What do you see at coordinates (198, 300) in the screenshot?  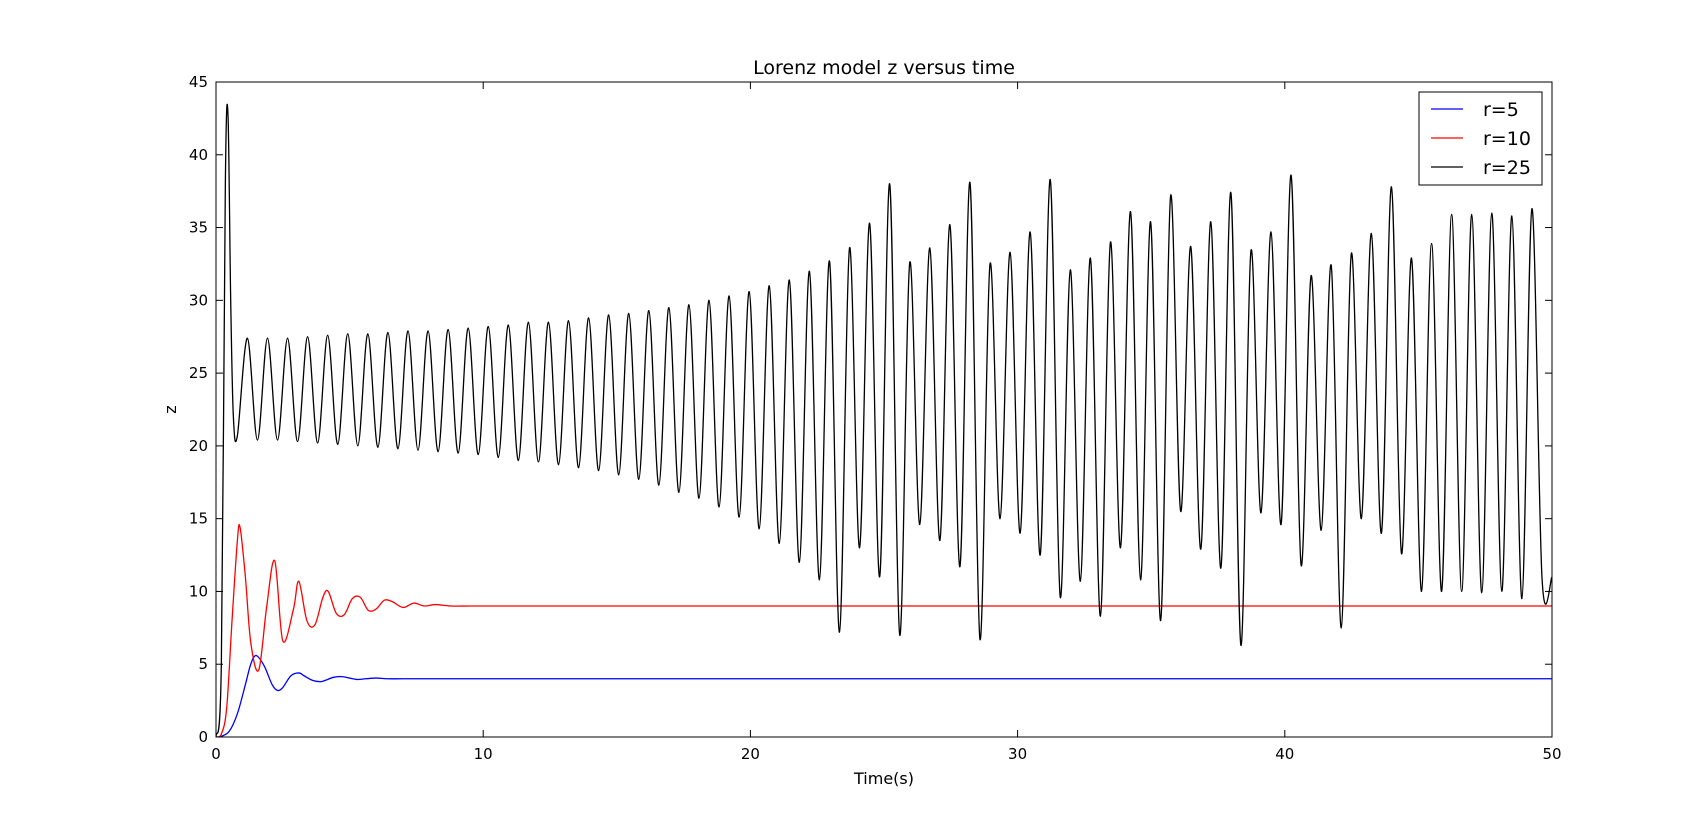 I see `y-tick-label: 30` at bounding box center [198, 300].